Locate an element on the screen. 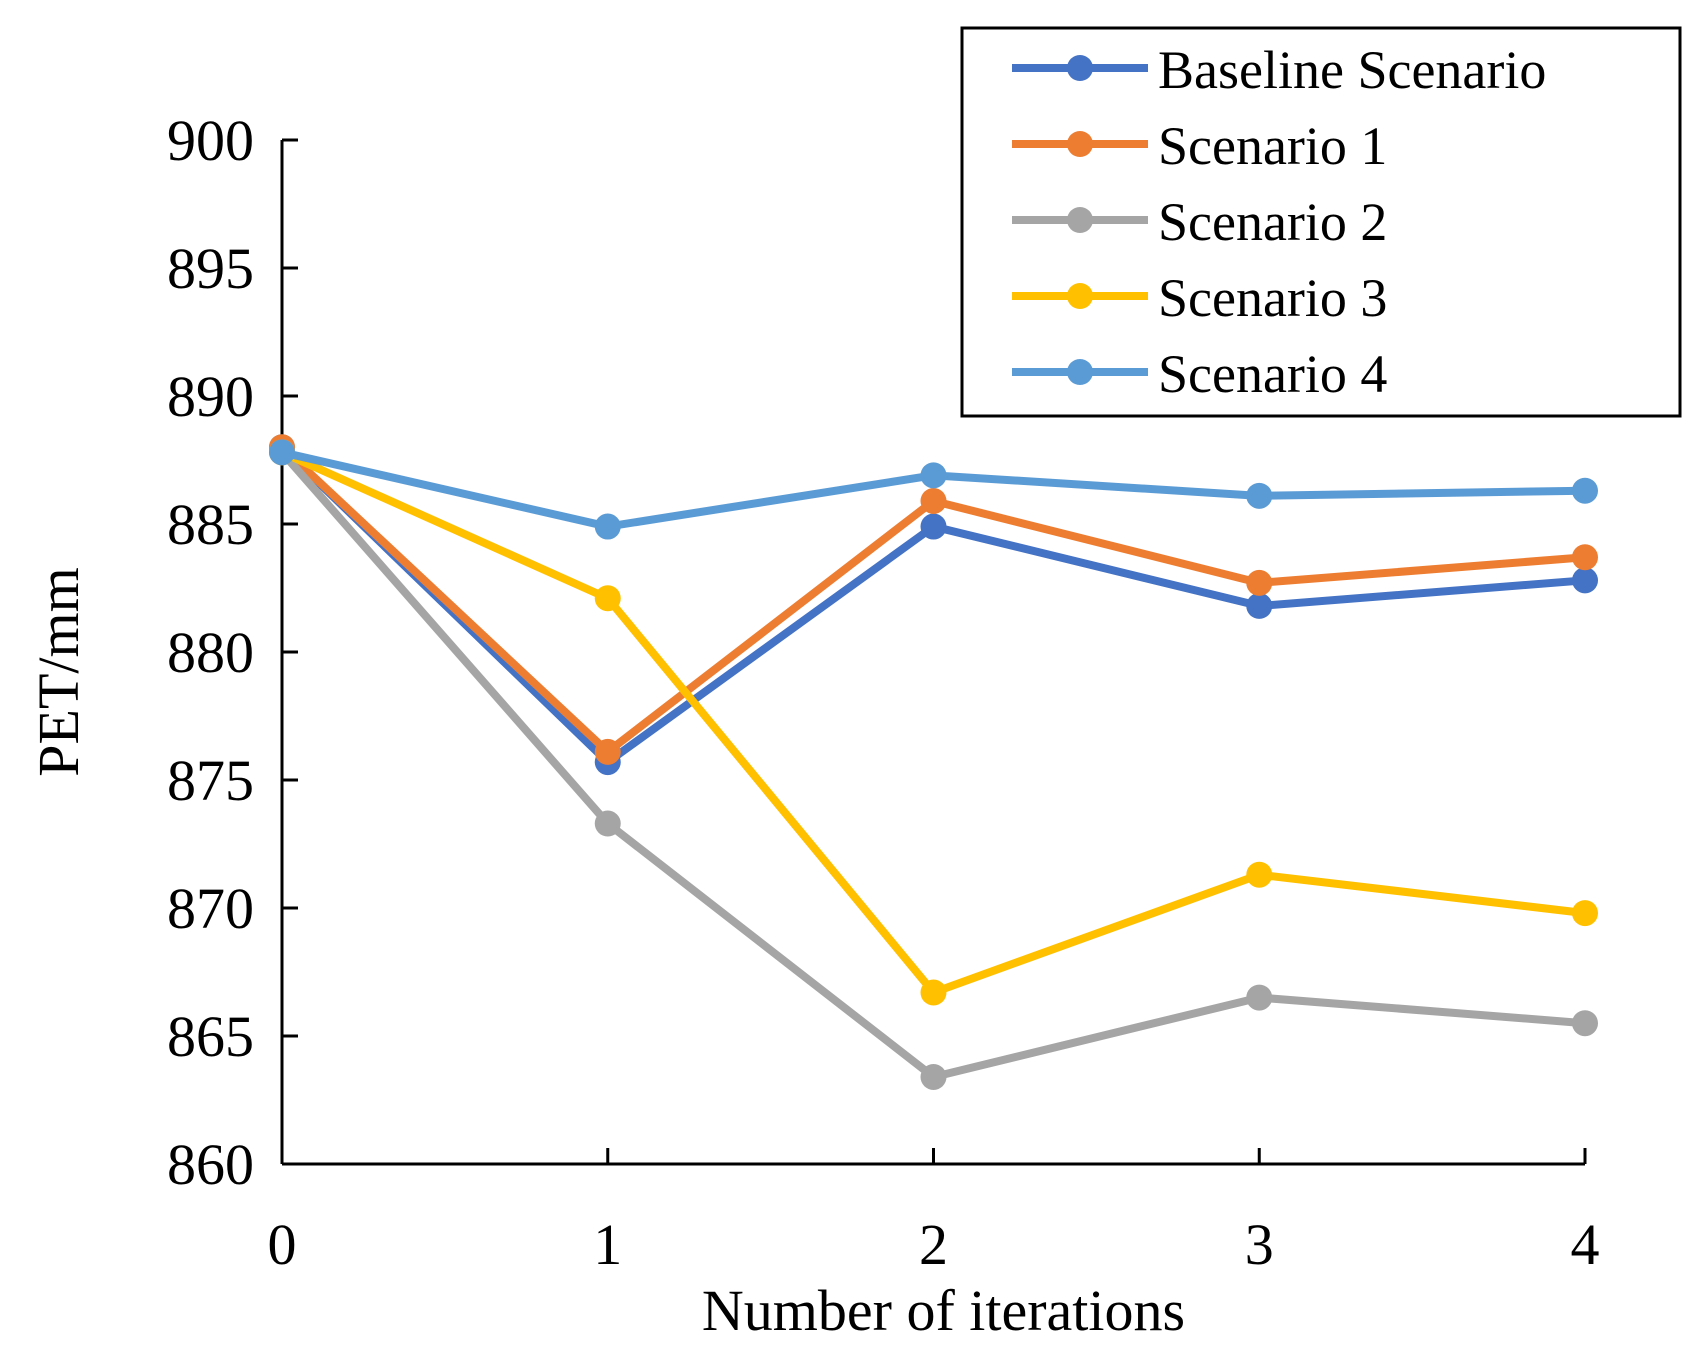  x-axis-title: Number of iterations is located at coordinates (943, 1310).